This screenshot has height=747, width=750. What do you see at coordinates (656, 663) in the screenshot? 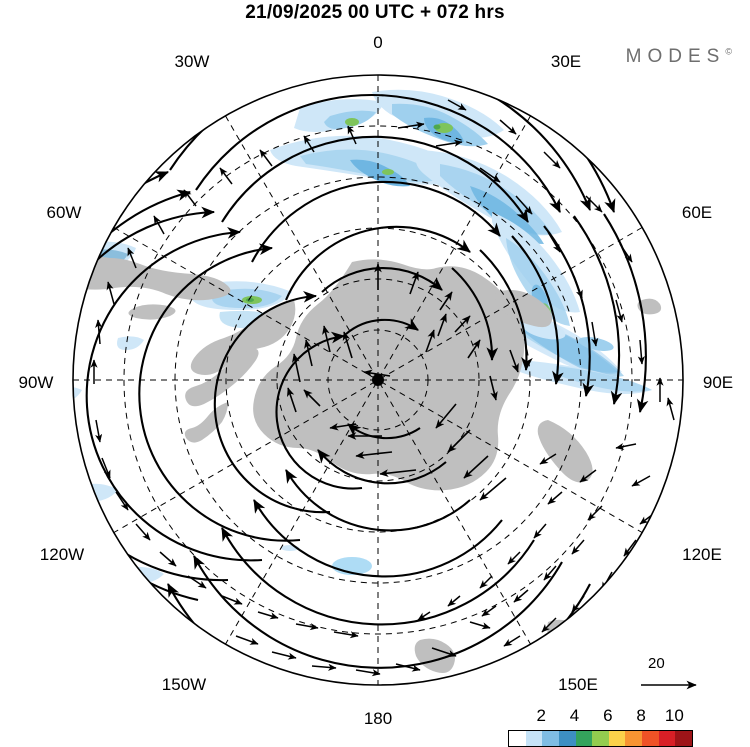
I see `vector-scale-label: 20` at bounding box center [656, 663].